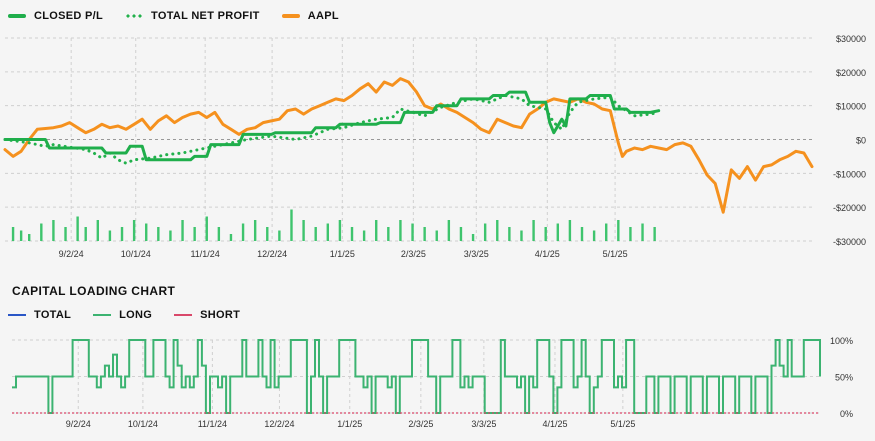 Image resolution: width=875 pixels, height=441 pixels. I want to click on legend-total: TOTAL, so click(39, 315).